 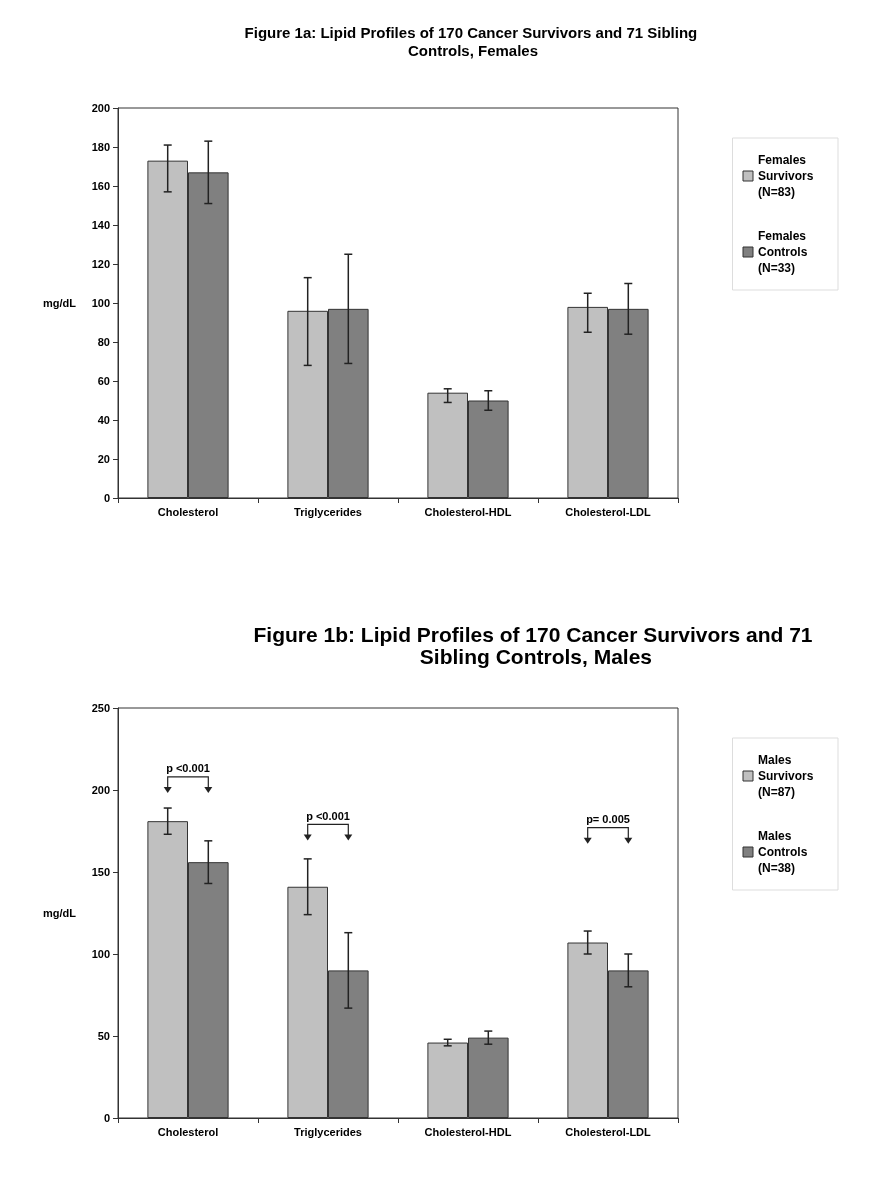 What do you see at coordinates (100, 186) in the screenshot?
I see `y-tick-label: 160` at bounding box center [100, 186].